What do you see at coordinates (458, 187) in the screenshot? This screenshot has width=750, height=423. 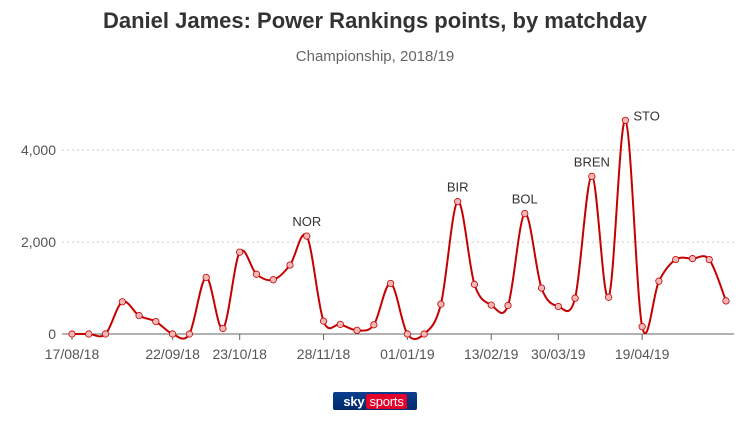 I see `peak-annotation-label: BIR` at bounding box center [458, 187].